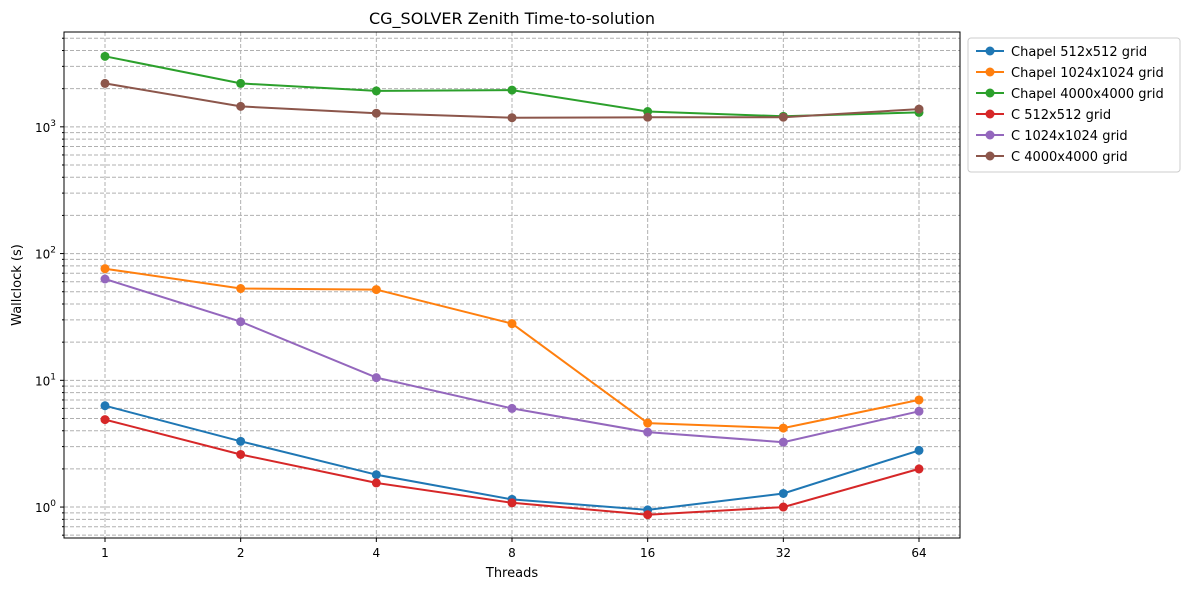 This screenshot has width=1189, height=590. What do you see at coordinates (1079, 52) in the screenshot?
I see `legend-label: Chapel 512x512 grid` at bounding box center [1079, 52].